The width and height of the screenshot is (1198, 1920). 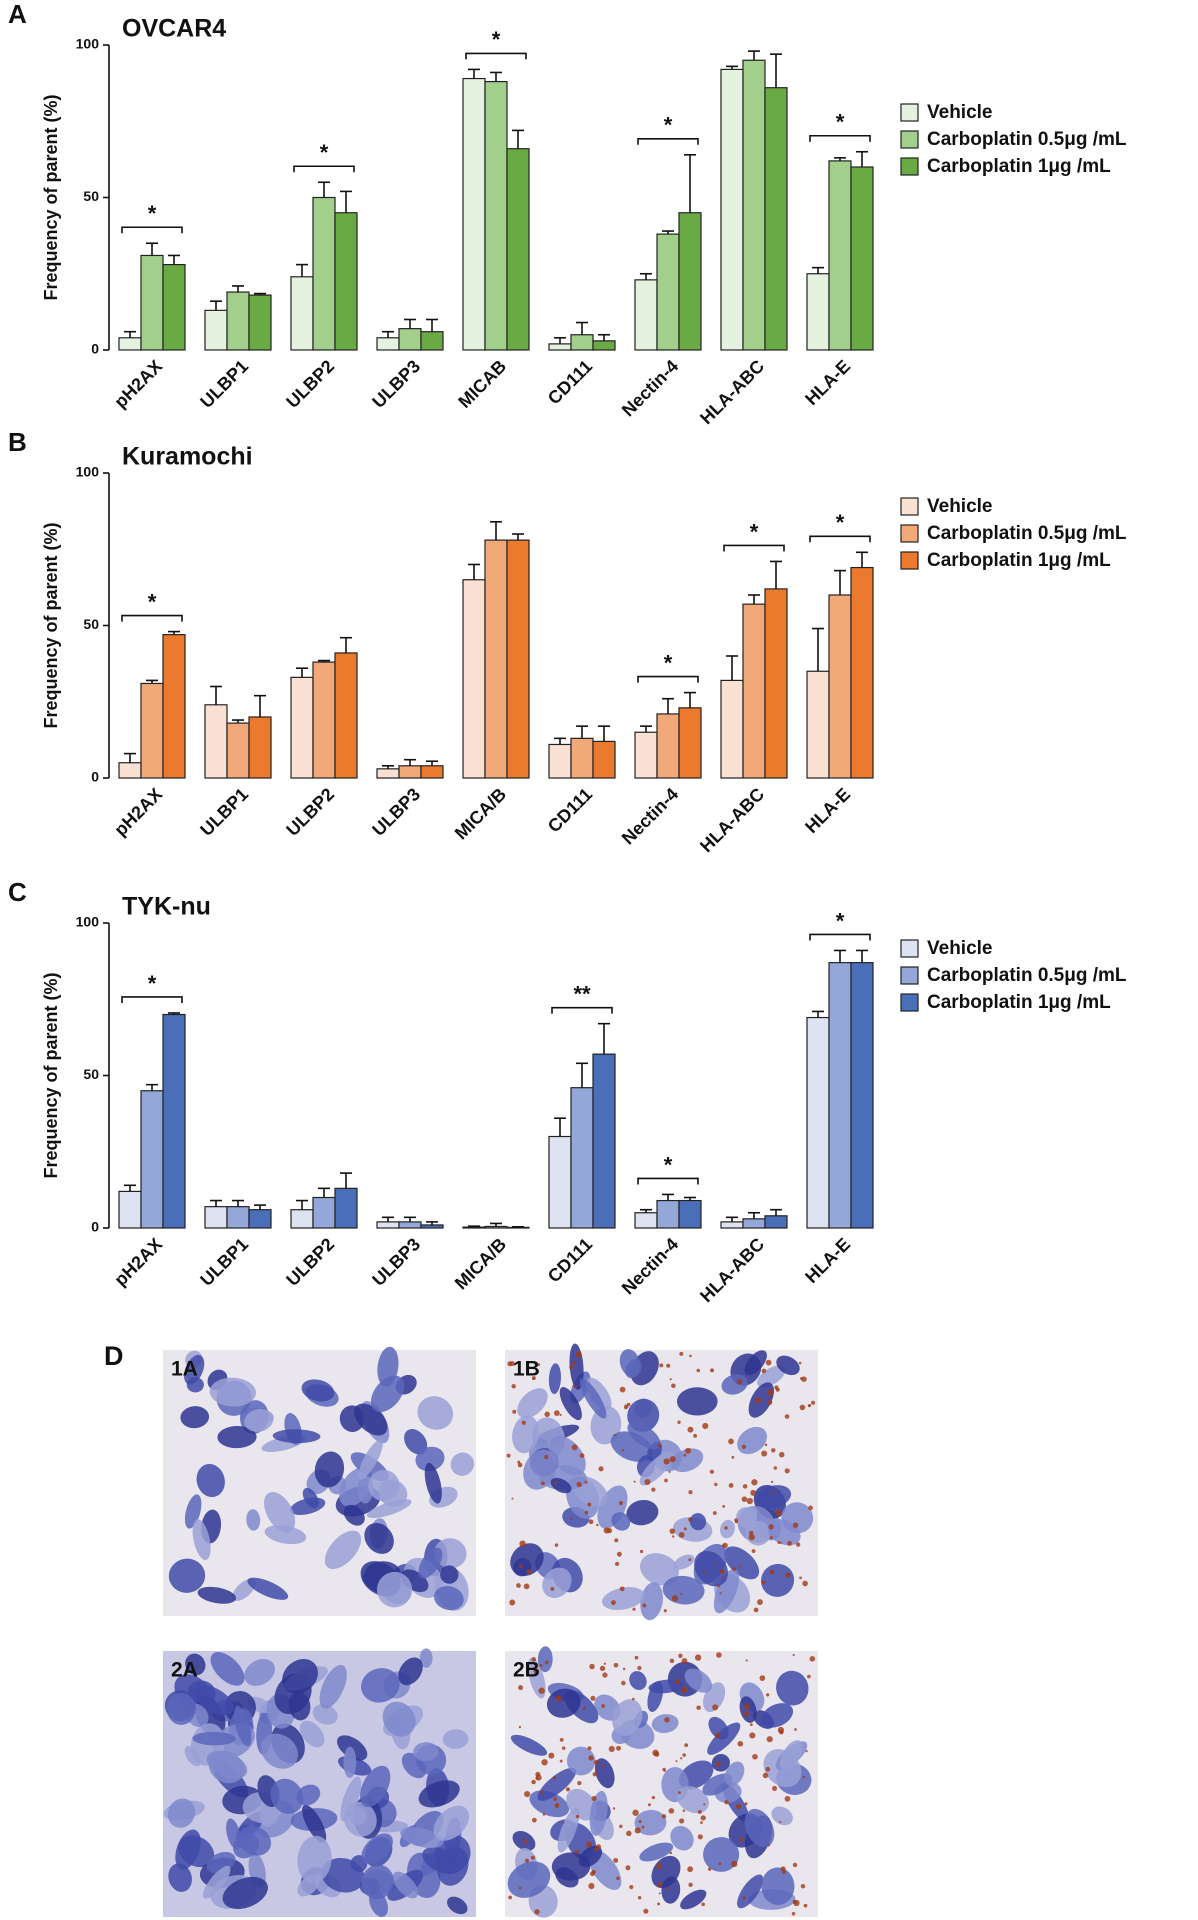 I want to click on legend-label: Vehicle, so click(x=960, y=112).